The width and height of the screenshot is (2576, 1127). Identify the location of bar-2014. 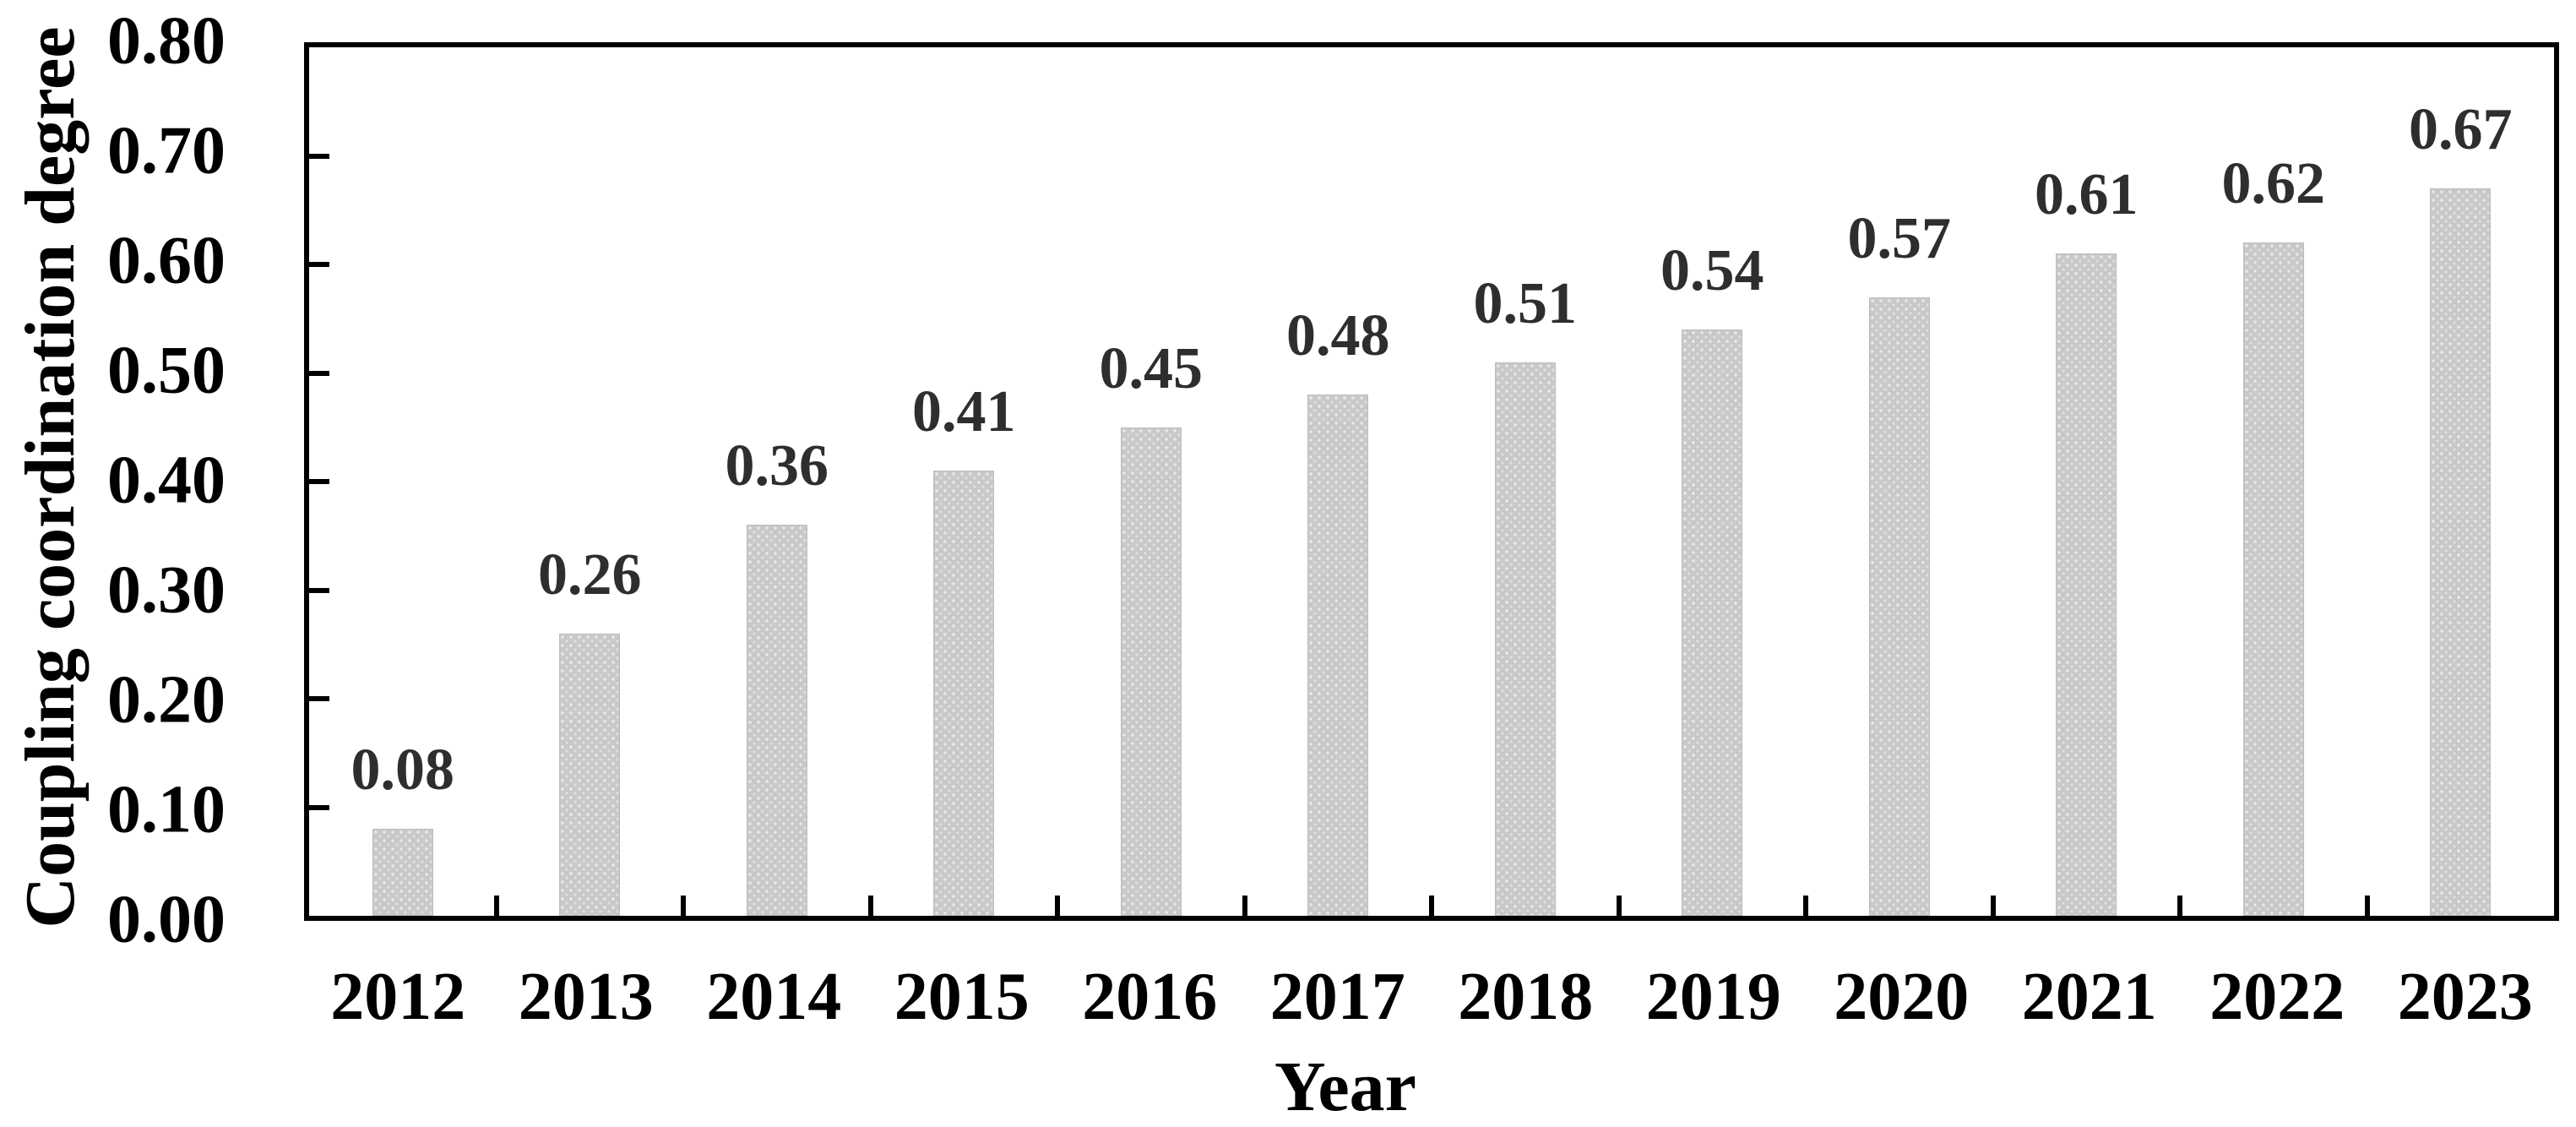
(776, 720).